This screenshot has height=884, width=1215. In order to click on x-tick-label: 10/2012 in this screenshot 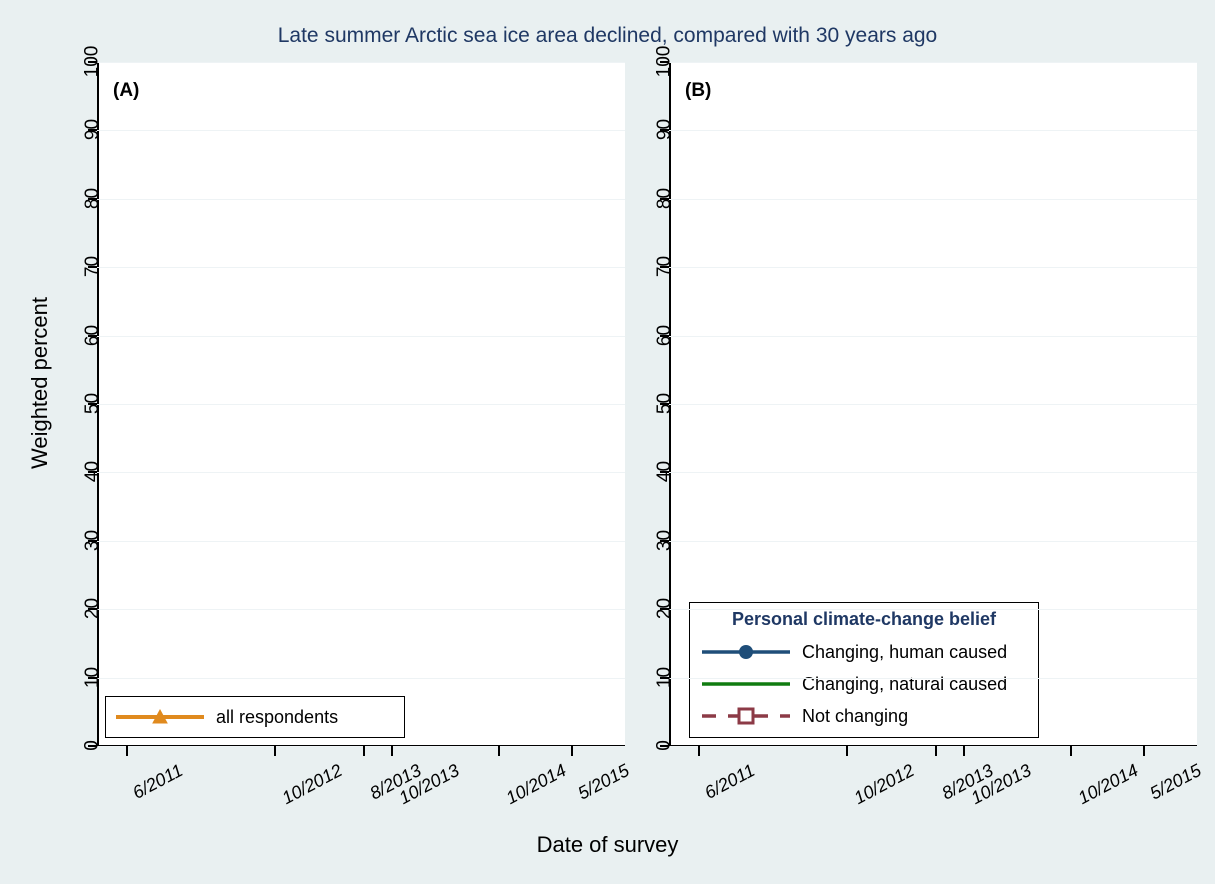, I will do `click(312, 784)`.